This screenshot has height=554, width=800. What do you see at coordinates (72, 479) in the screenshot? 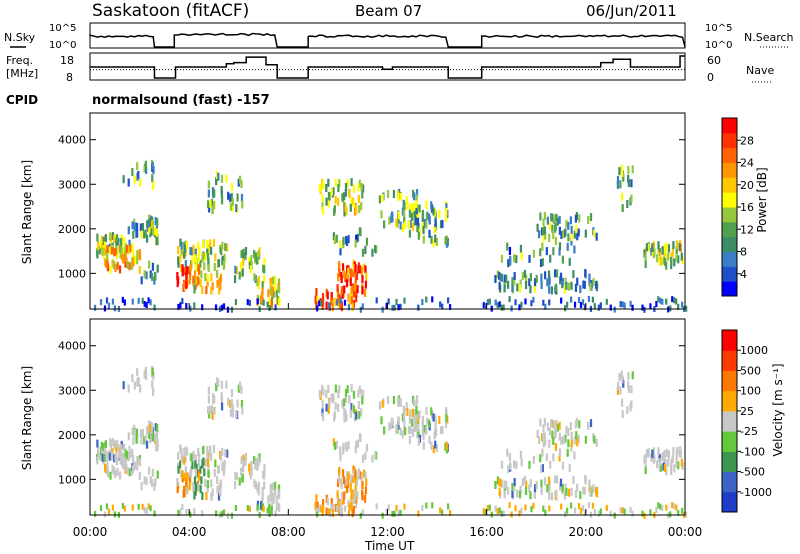
I see `y-tick-label: 1000` at bounding box center [72, 479].